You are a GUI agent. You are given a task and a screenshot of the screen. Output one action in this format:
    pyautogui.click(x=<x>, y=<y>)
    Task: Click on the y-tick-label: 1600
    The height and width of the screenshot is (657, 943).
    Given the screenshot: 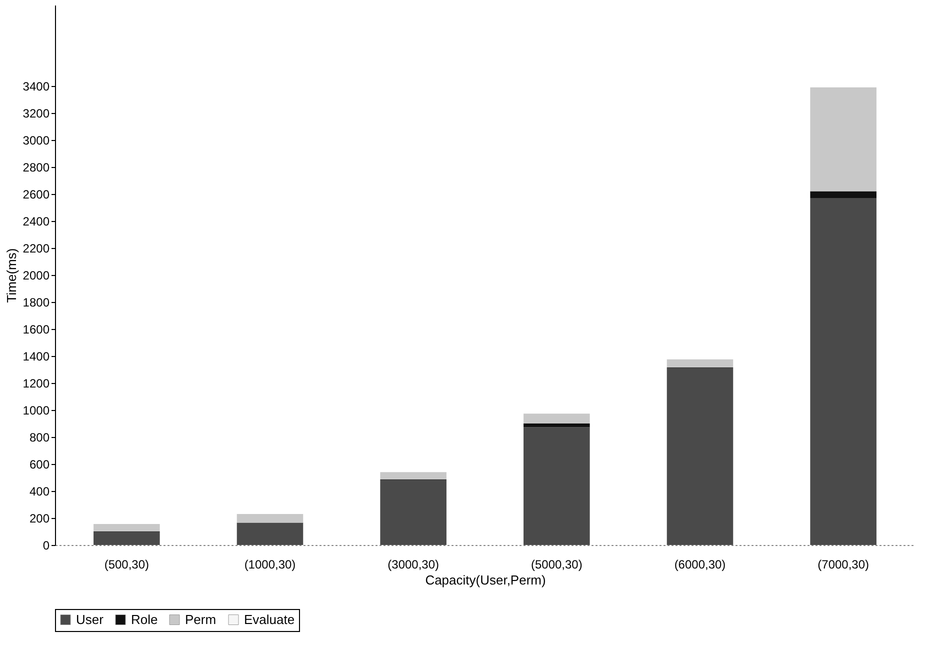 What is the action you would take?
    pyautogui.click(x=36, y=329)
    